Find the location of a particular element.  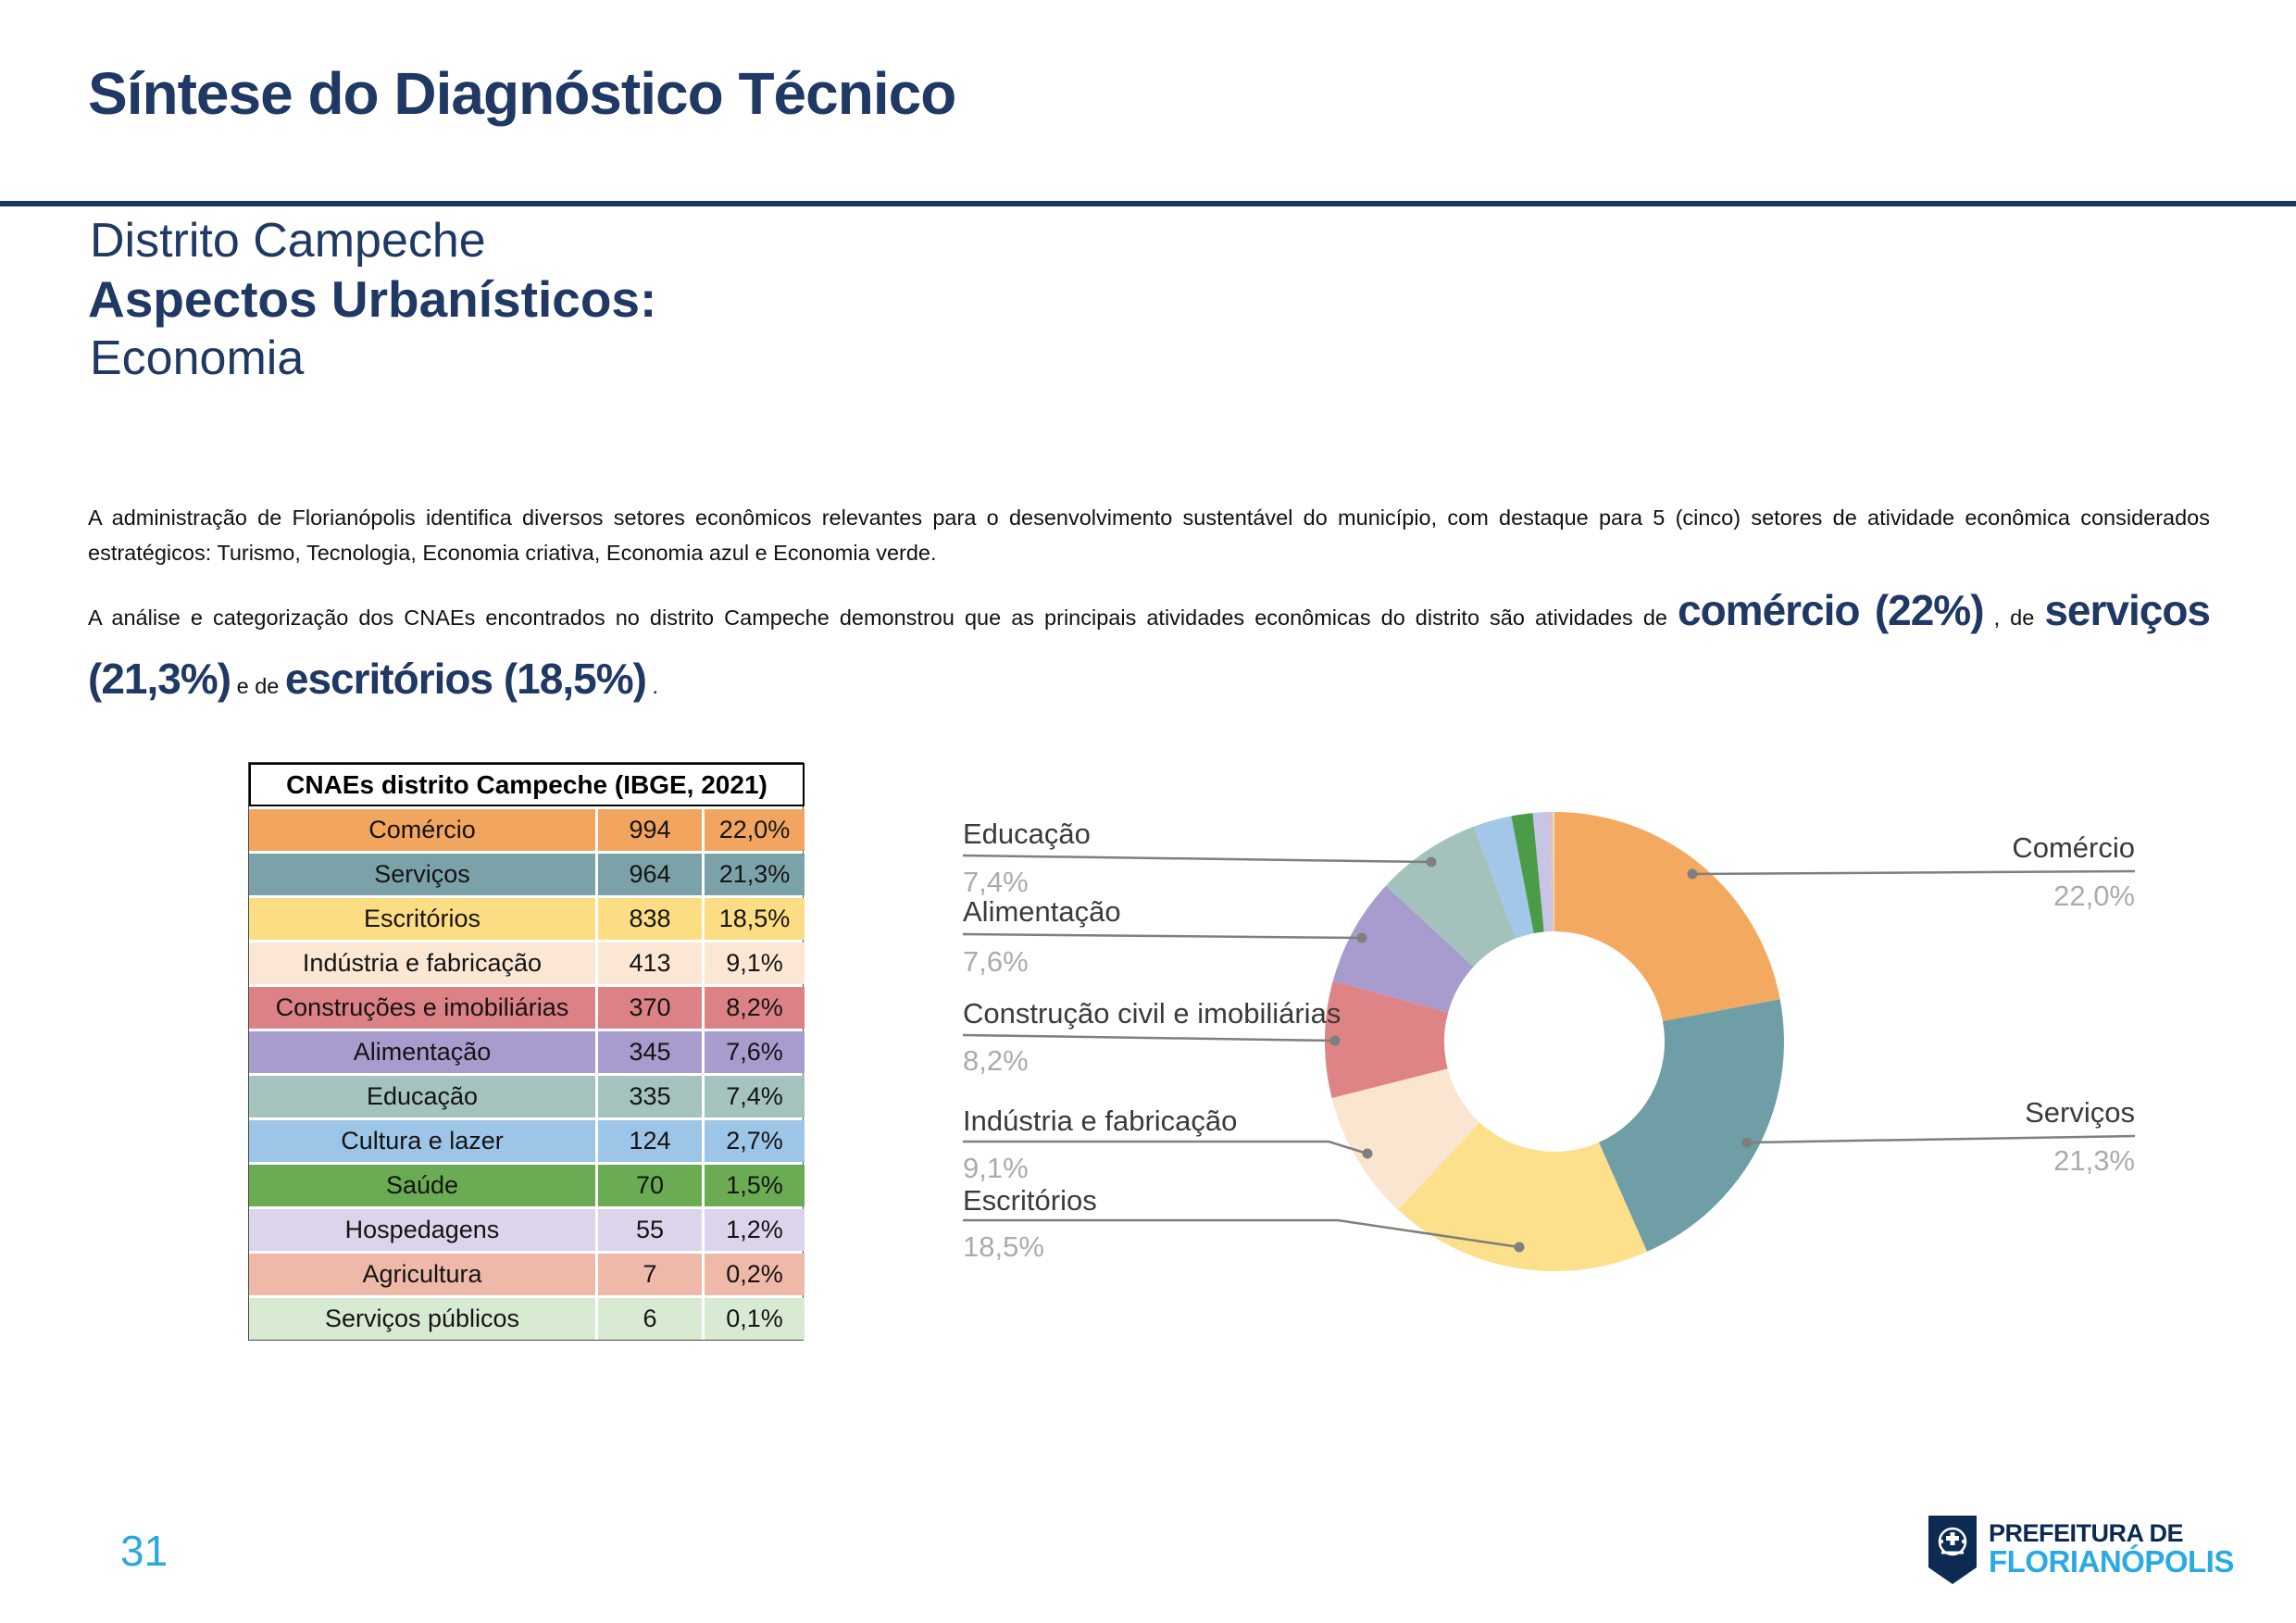

table-header: CNAEs distrito Campeche (IBGE, 2021) is located at coordinates (527, 784).